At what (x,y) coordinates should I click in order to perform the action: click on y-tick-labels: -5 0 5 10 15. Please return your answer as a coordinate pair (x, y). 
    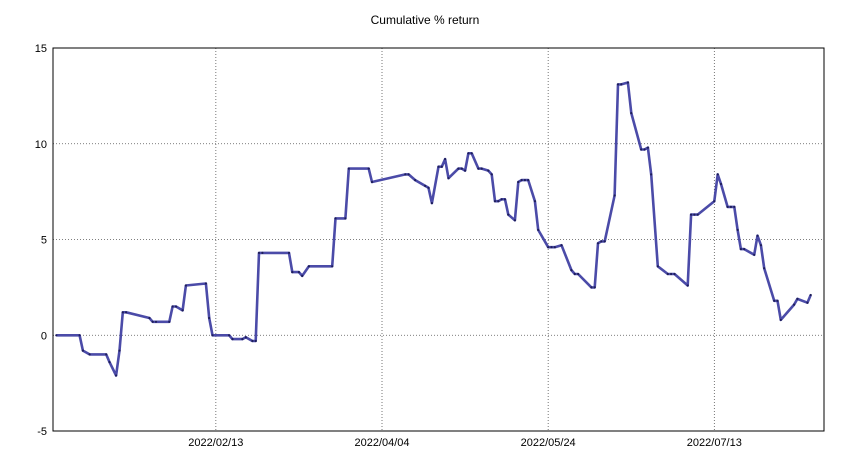
    Looking at the image, I should click on (41, 240).